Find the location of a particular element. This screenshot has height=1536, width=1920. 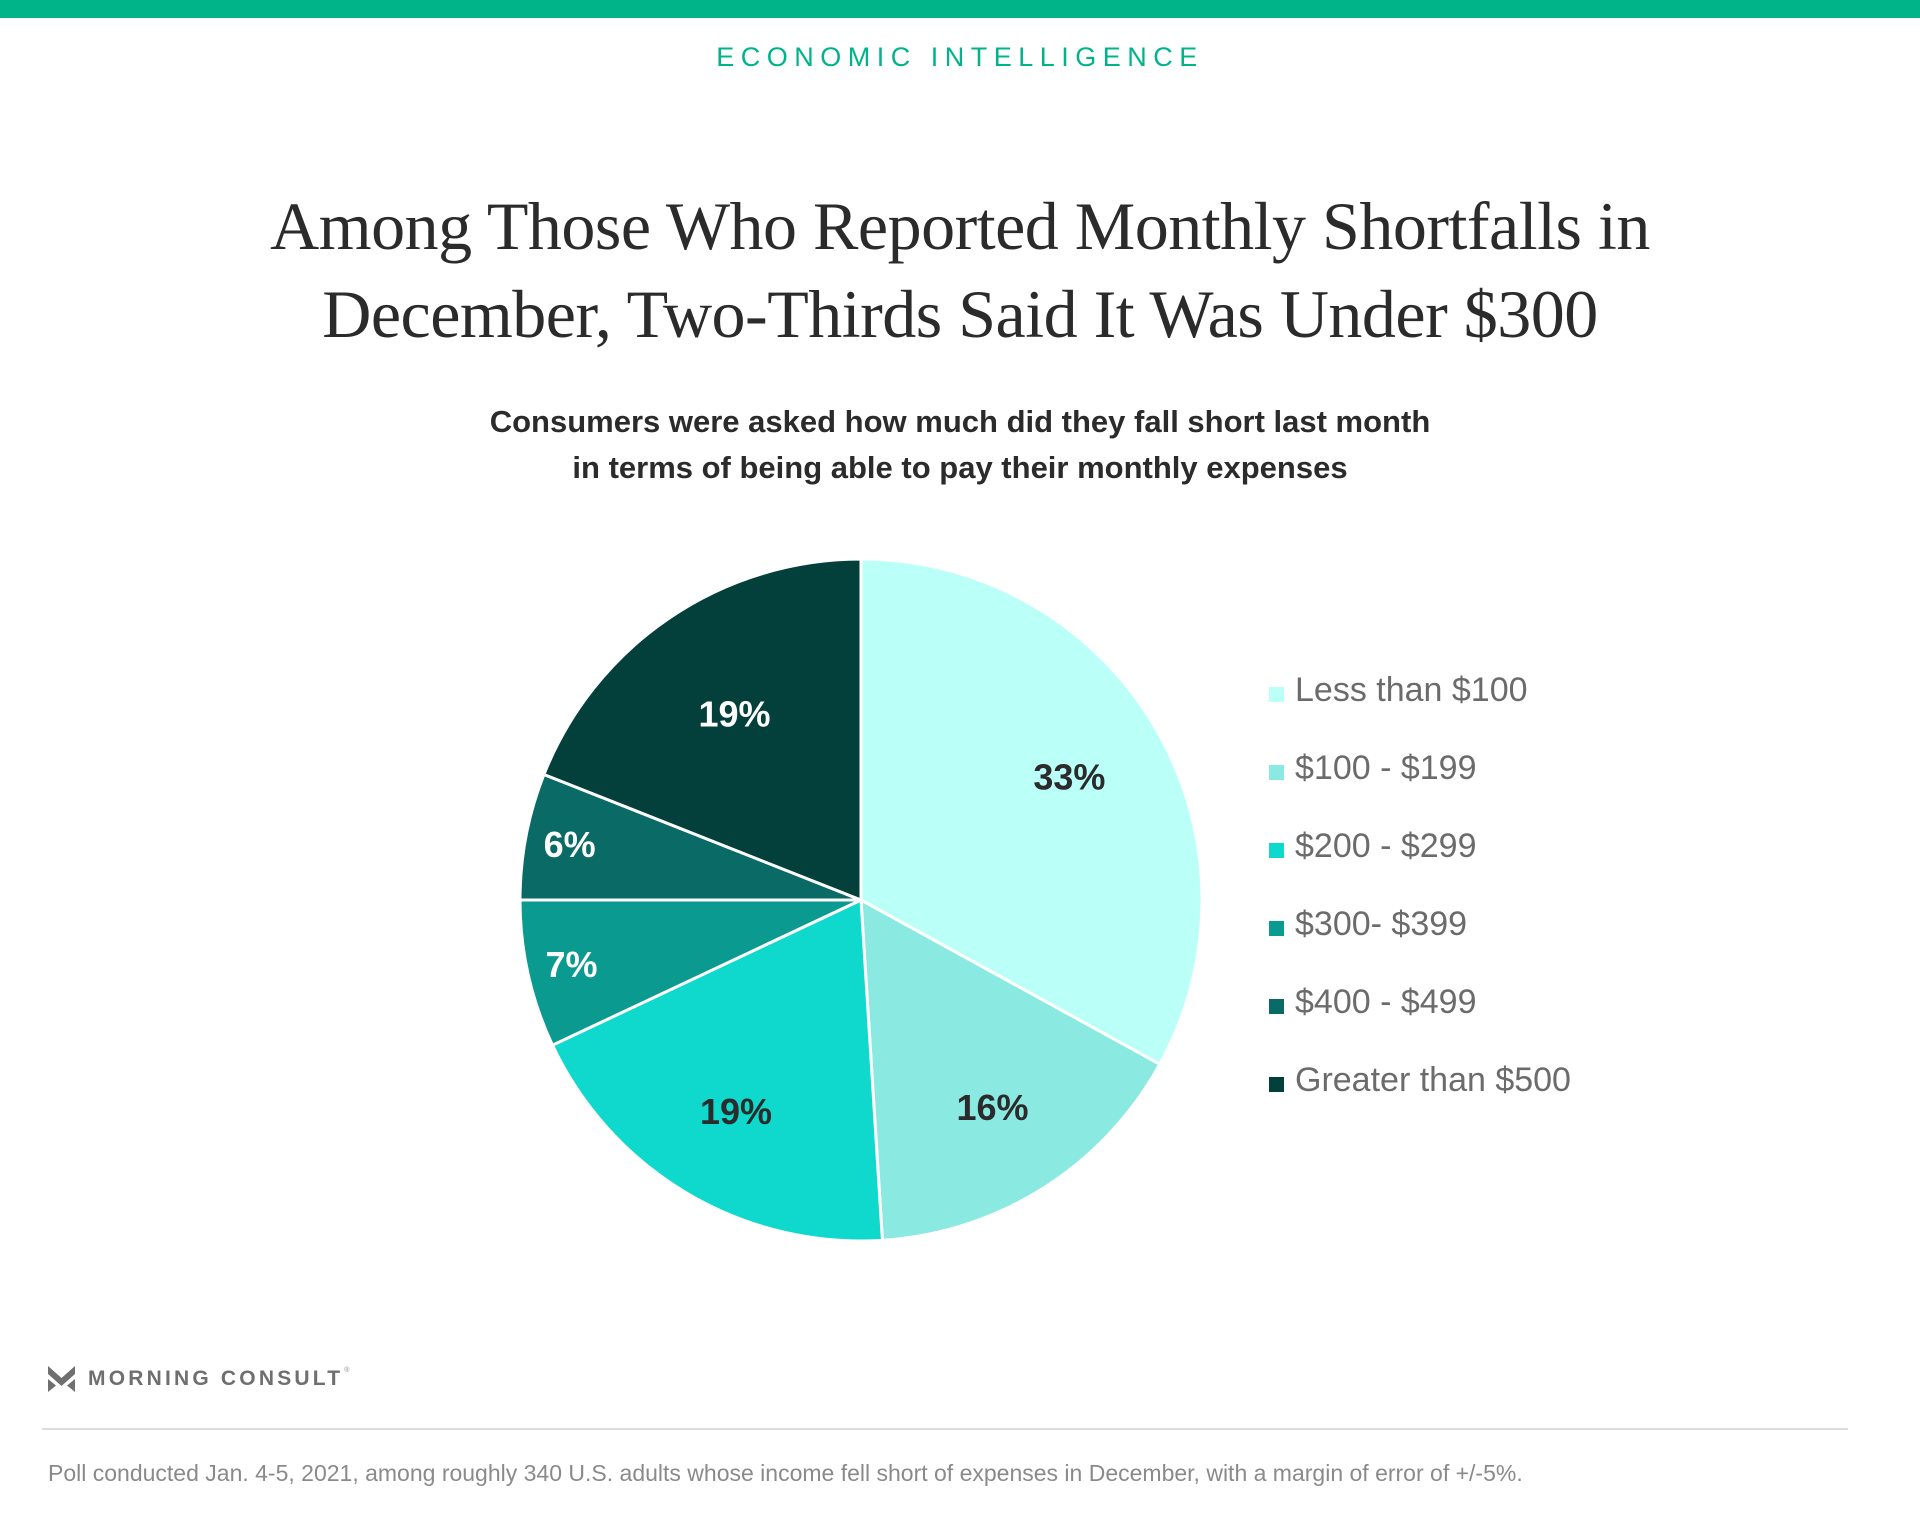

legend-item: $100 - $199 is located at coordinates (1420, 772).